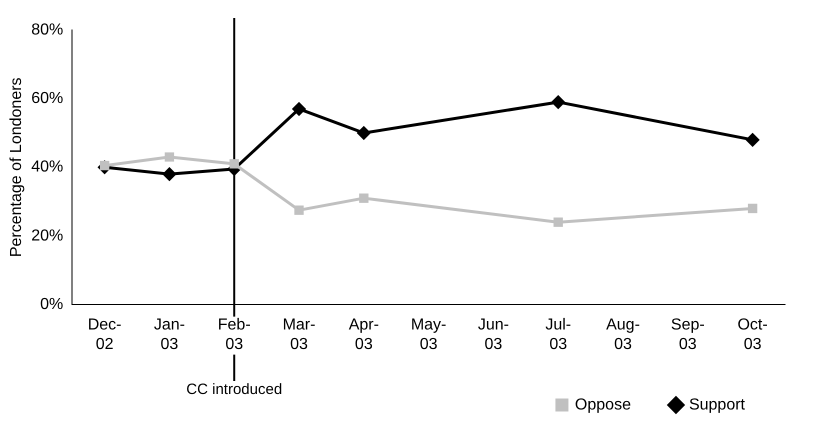 This screenshot has height=429, width=815. What do you see at coordinates (603, 405) in the screenshot?
I see `legend-label: Oppose` at bounding box center [603, 405].